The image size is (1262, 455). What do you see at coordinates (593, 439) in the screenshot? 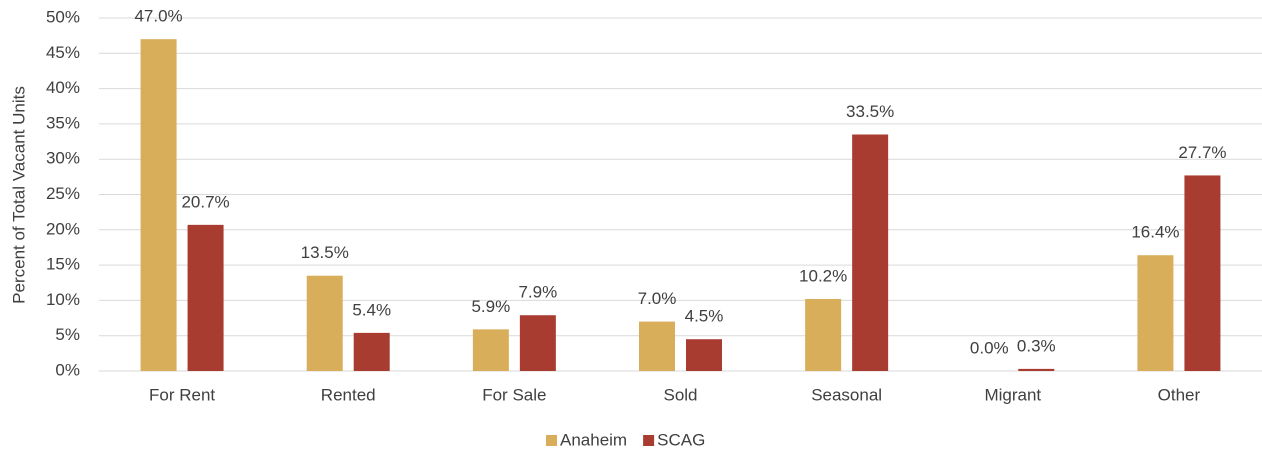
I see `legend-label: Anaheim` at bounding box center [593, 439].